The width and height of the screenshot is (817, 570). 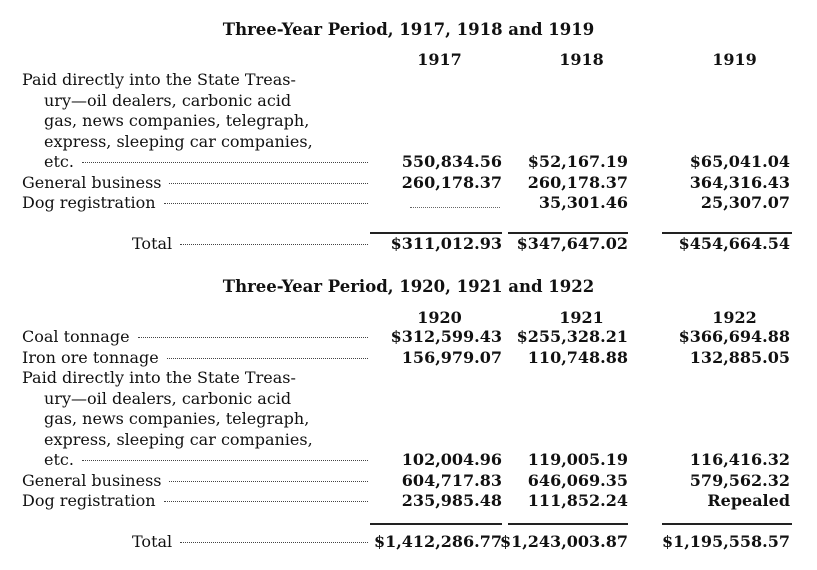 I want to click on cell-value: 364,316.43, so click(x=739, y=182).